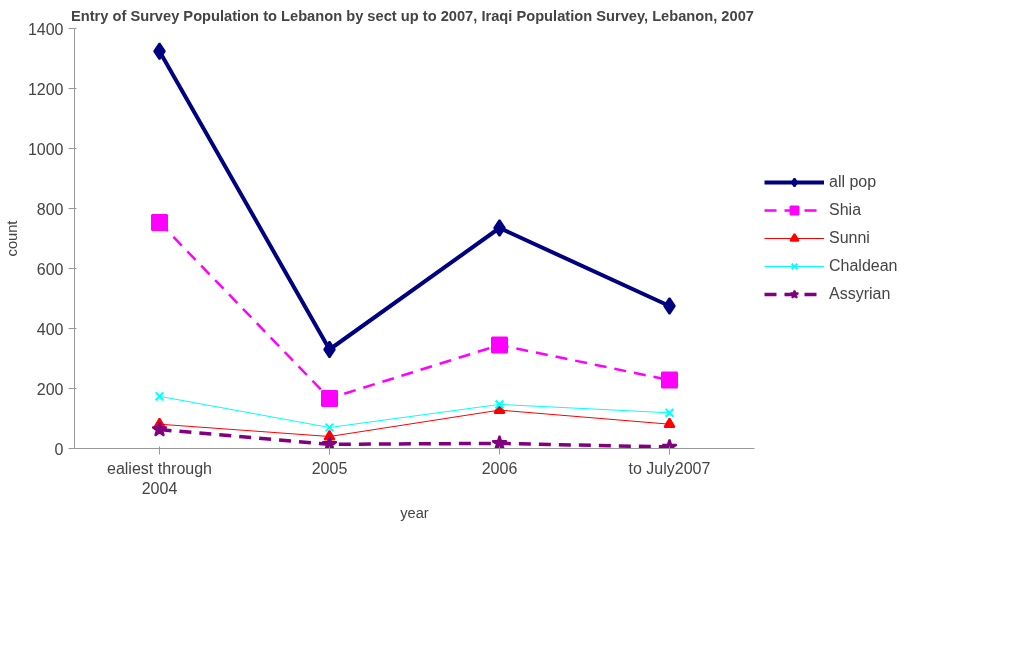 Image resolution: width=1021 pixels, height=662 pixels. I want to click on y-tick-label: 200, so click(50, 389).